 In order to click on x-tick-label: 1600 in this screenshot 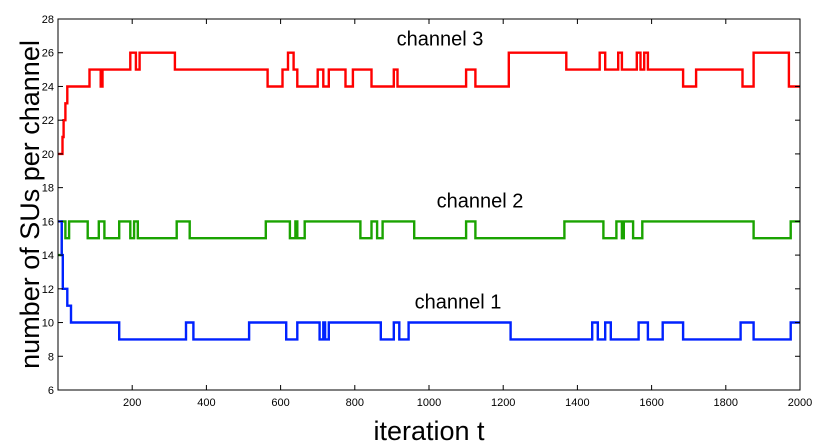, I will do `click(651, 403)`.